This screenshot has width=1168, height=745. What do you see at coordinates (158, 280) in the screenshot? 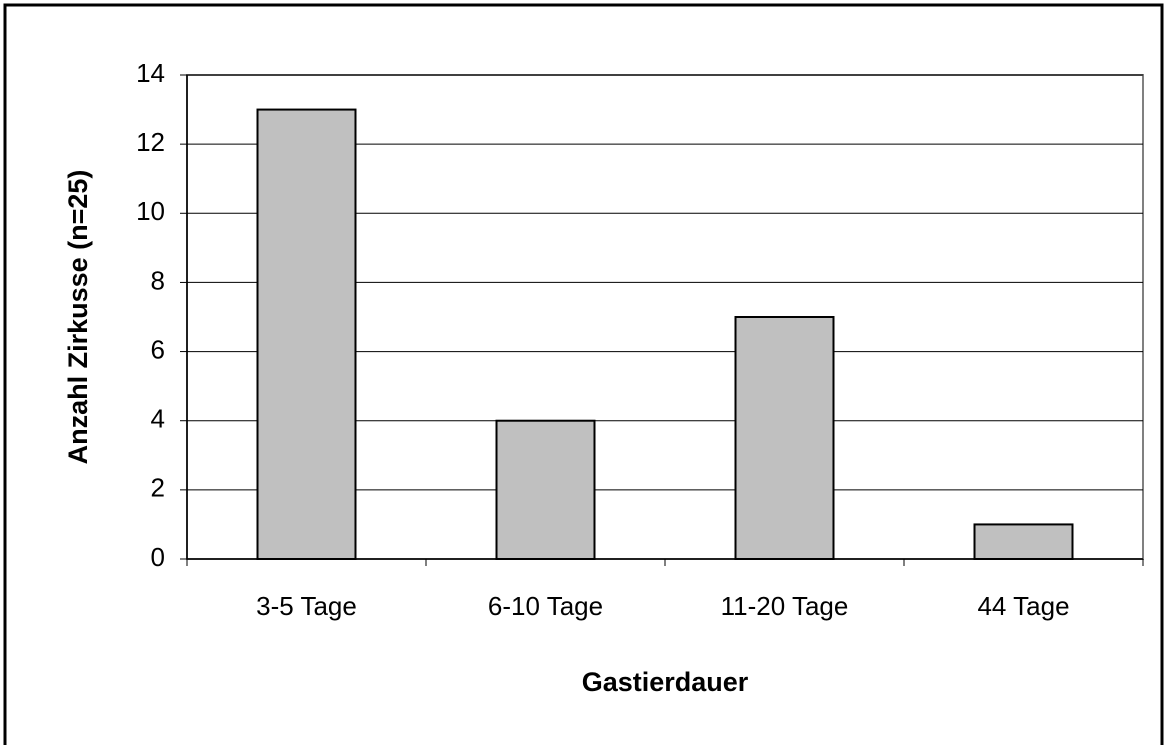
I see `y-tick-label: 8` at bounding box center [158, 280].